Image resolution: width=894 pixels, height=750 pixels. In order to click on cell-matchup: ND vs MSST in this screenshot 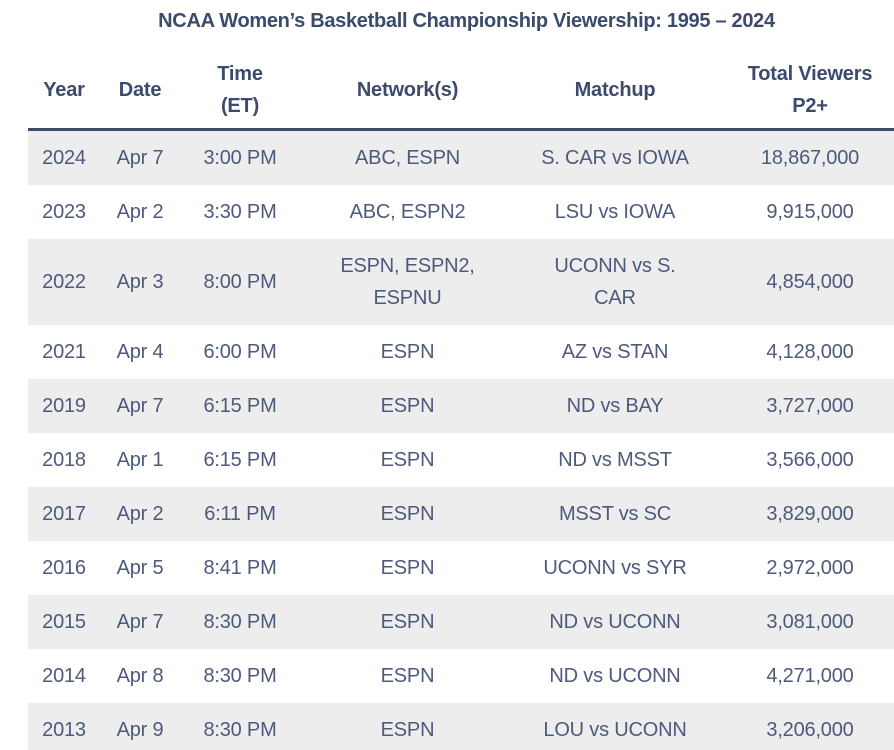, I will do `click(615, 460)`.